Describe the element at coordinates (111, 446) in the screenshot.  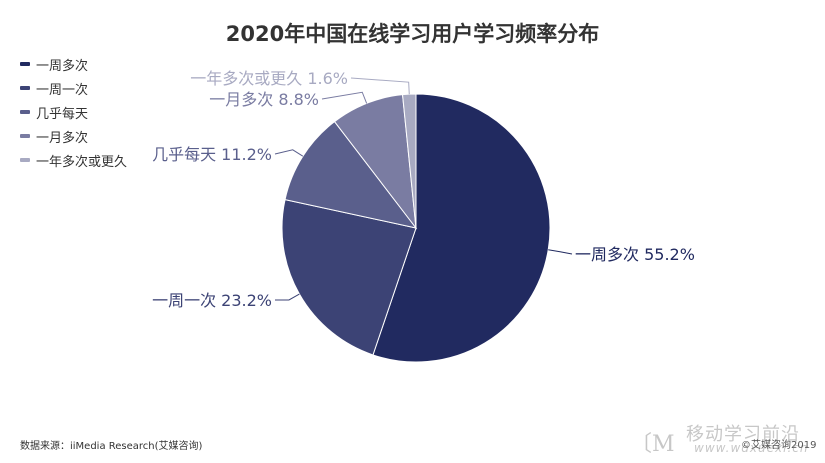
I see `source-note: 数据来源：iiMedia Research(艾媒咨询)` at that location.